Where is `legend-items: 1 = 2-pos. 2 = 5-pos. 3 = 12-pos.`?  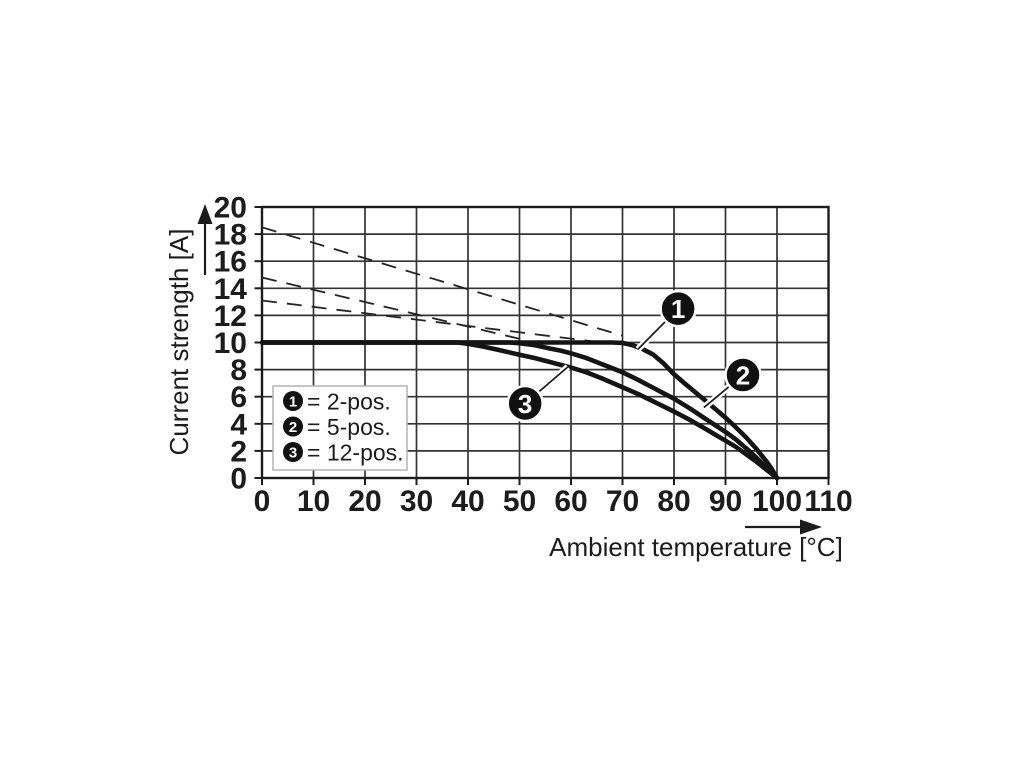
legend-items: 1 = 2-pos. 2 = 5-pos. 3 = 12-pos. is located at coordinates (343, 427).